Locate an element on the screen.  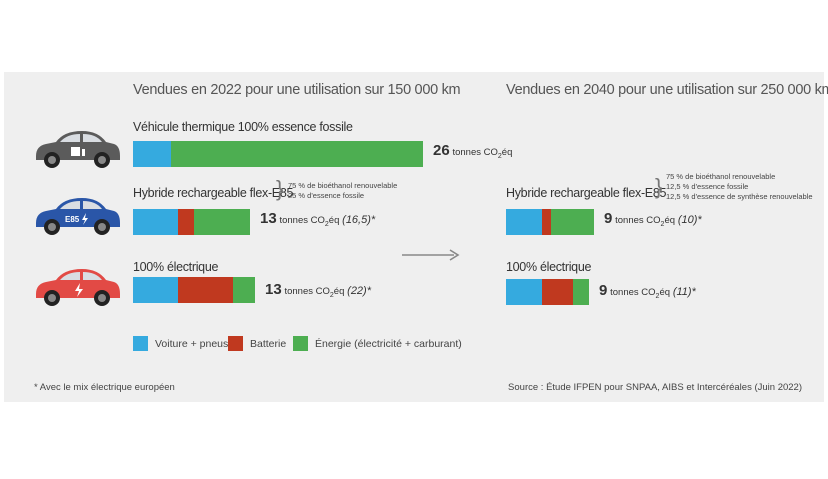
legend-swatch-energie is located at coordinates (300, 343).